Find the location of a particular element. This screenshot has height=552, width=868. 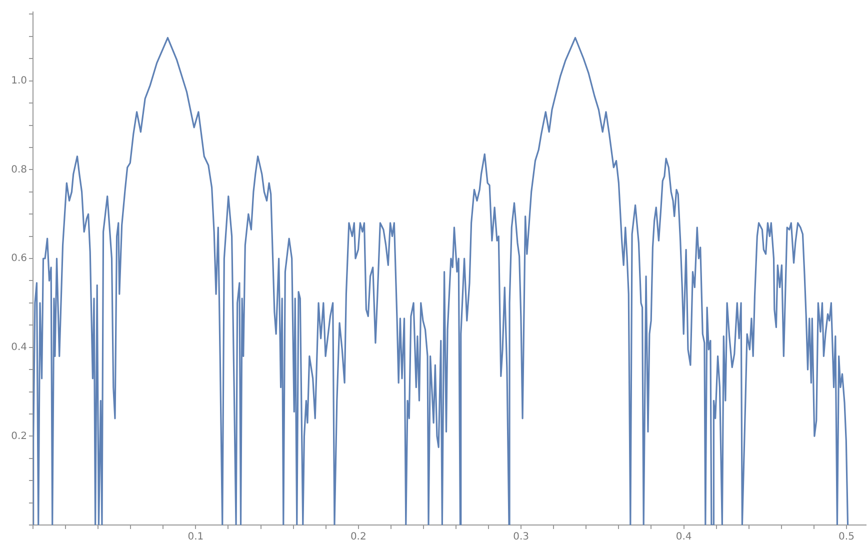

x-tick-label: 0.3 is located at coordinates (521, 537).